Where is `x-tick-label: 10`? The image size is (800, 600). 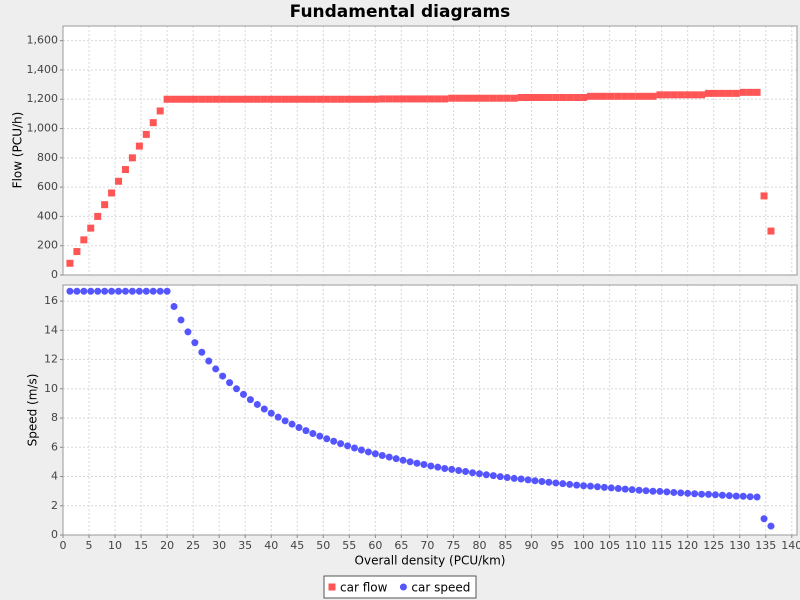 x-tick-label: 10 is located at coordinates (115, 545).